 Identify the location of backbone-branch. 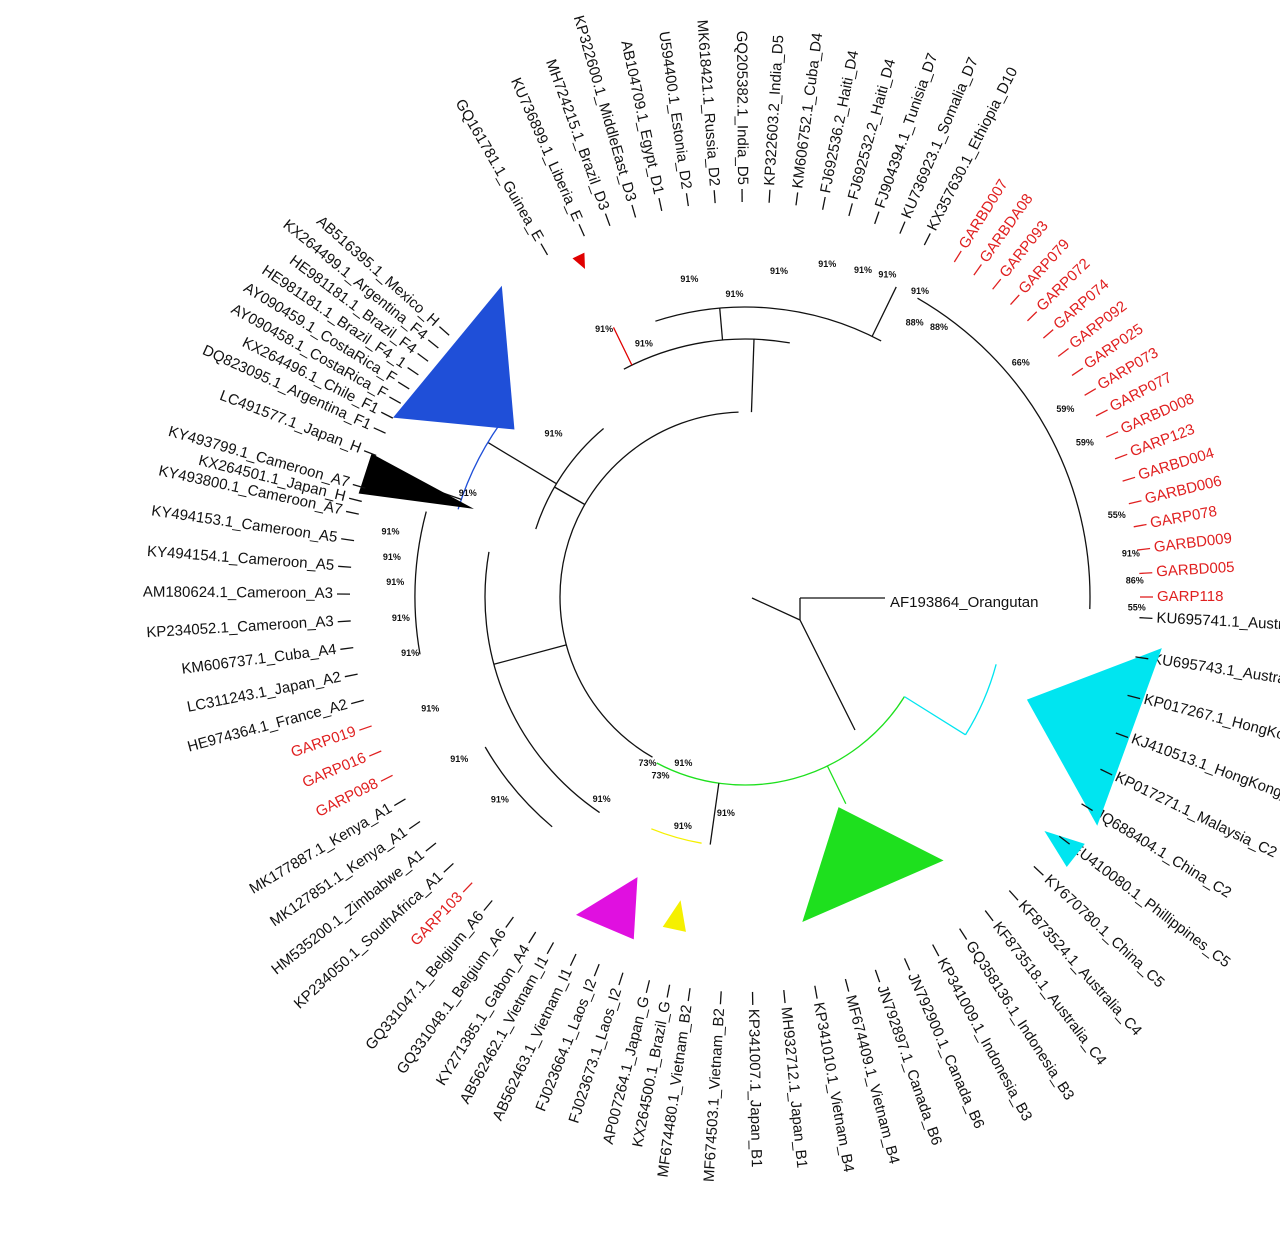
(570, 496).